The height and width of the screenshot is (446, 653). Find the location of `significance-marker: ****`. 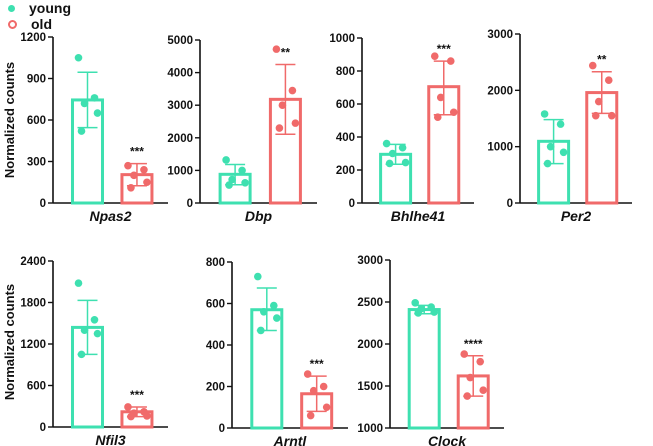

significance-marker: **** is located at coordinates (473, 344).